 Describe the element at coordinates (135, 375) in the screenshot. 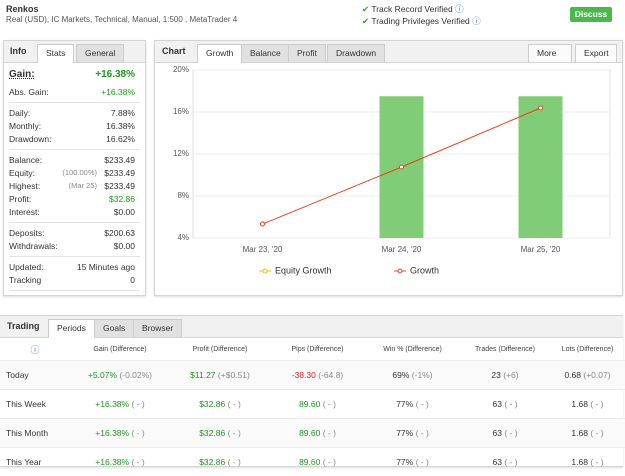

I see `cell-diff: (-0.02%)` at that location.